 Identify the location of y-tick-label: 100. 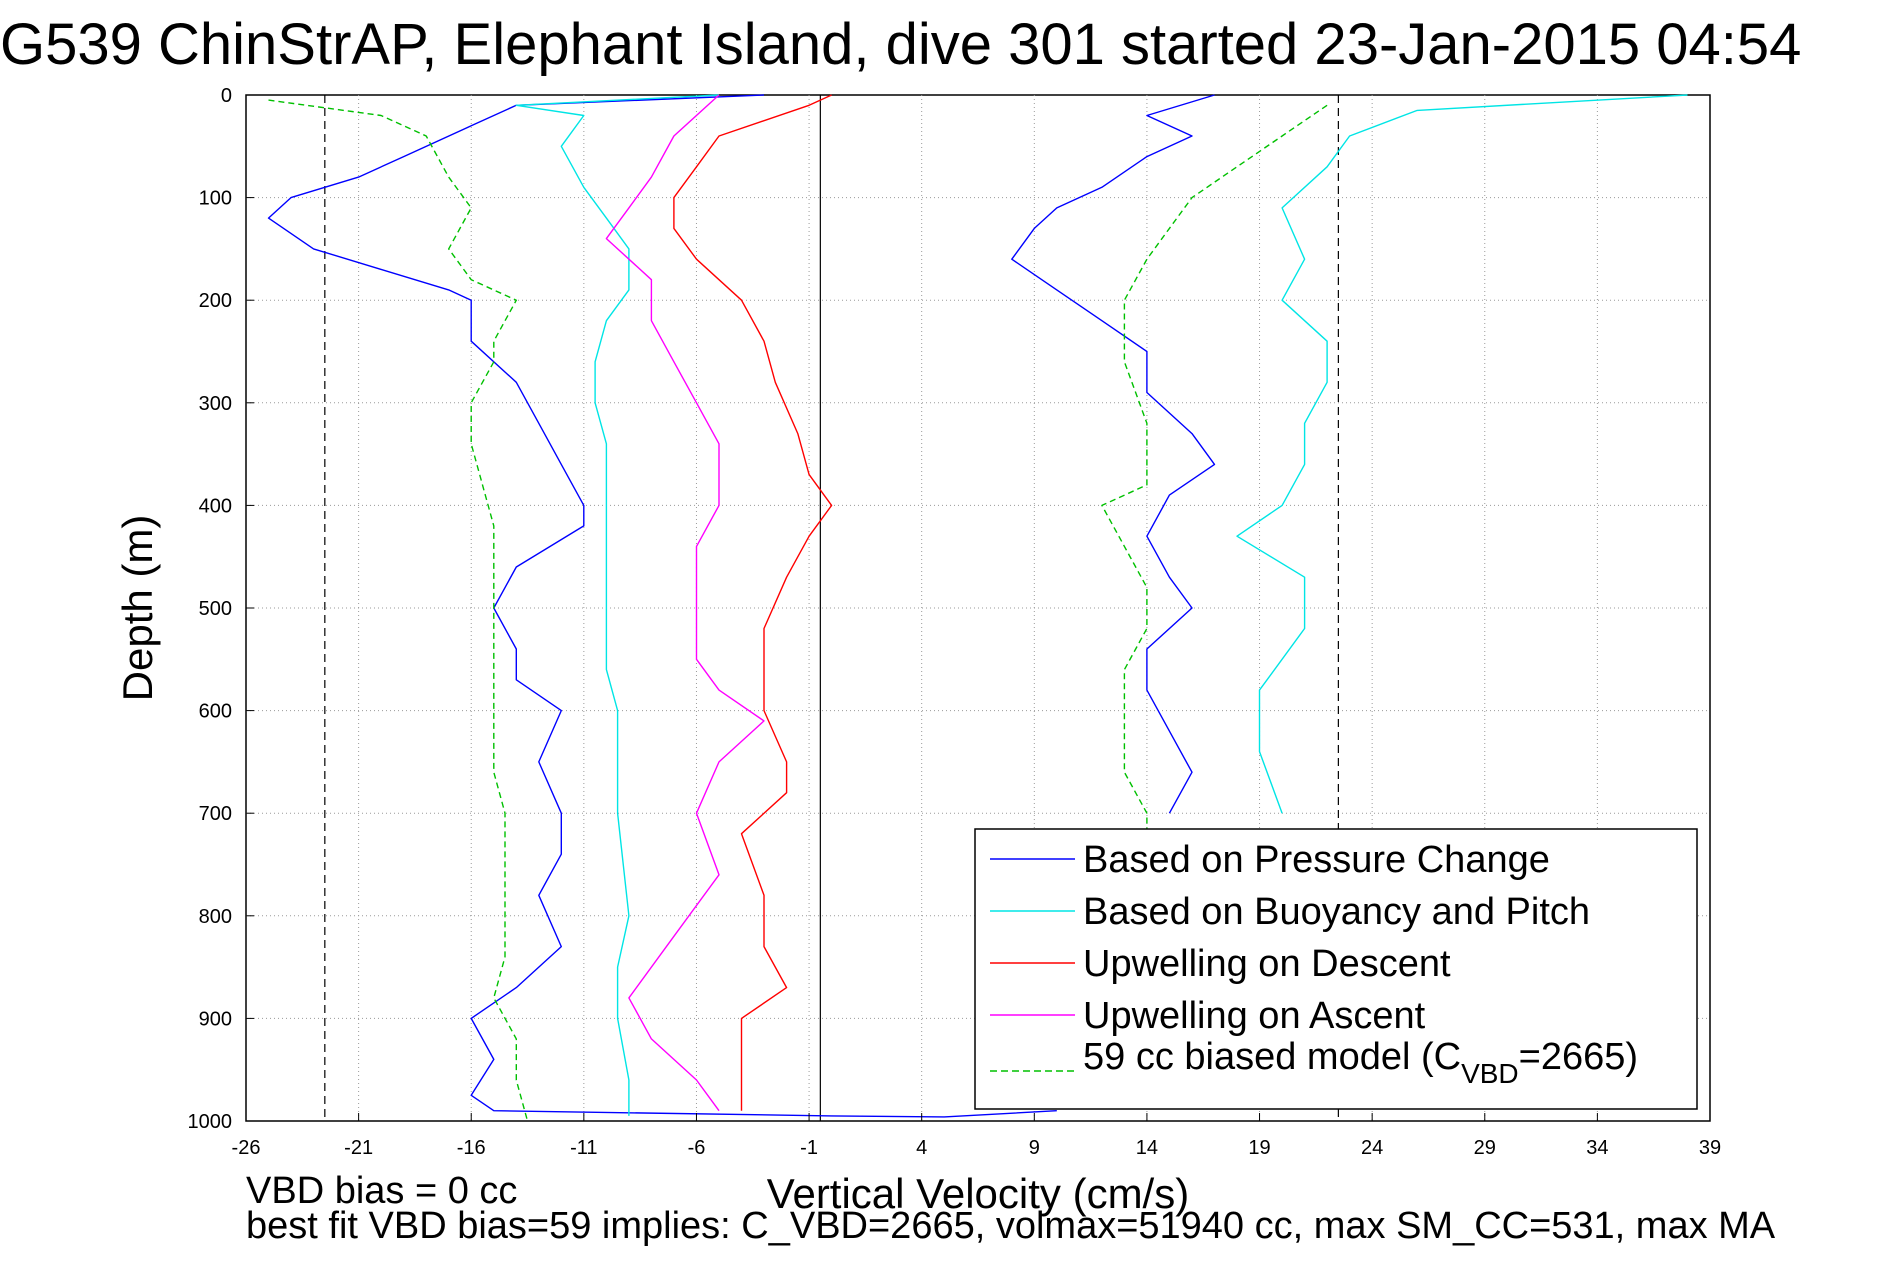
(215, 199).